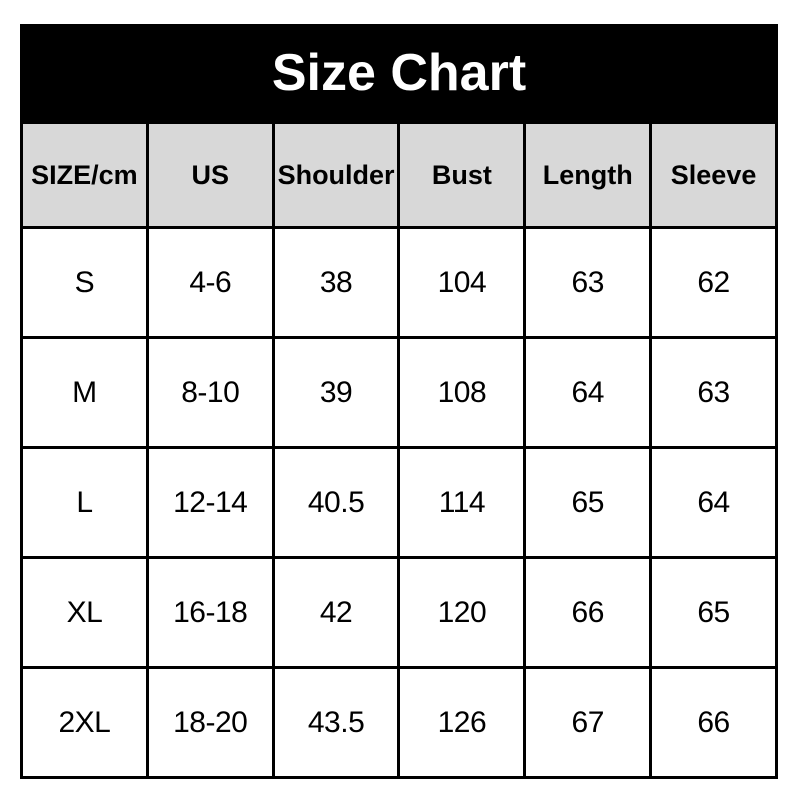  I want to click on table-row-l: L 12-14 40.5 114 65 64, so click(399, 502).